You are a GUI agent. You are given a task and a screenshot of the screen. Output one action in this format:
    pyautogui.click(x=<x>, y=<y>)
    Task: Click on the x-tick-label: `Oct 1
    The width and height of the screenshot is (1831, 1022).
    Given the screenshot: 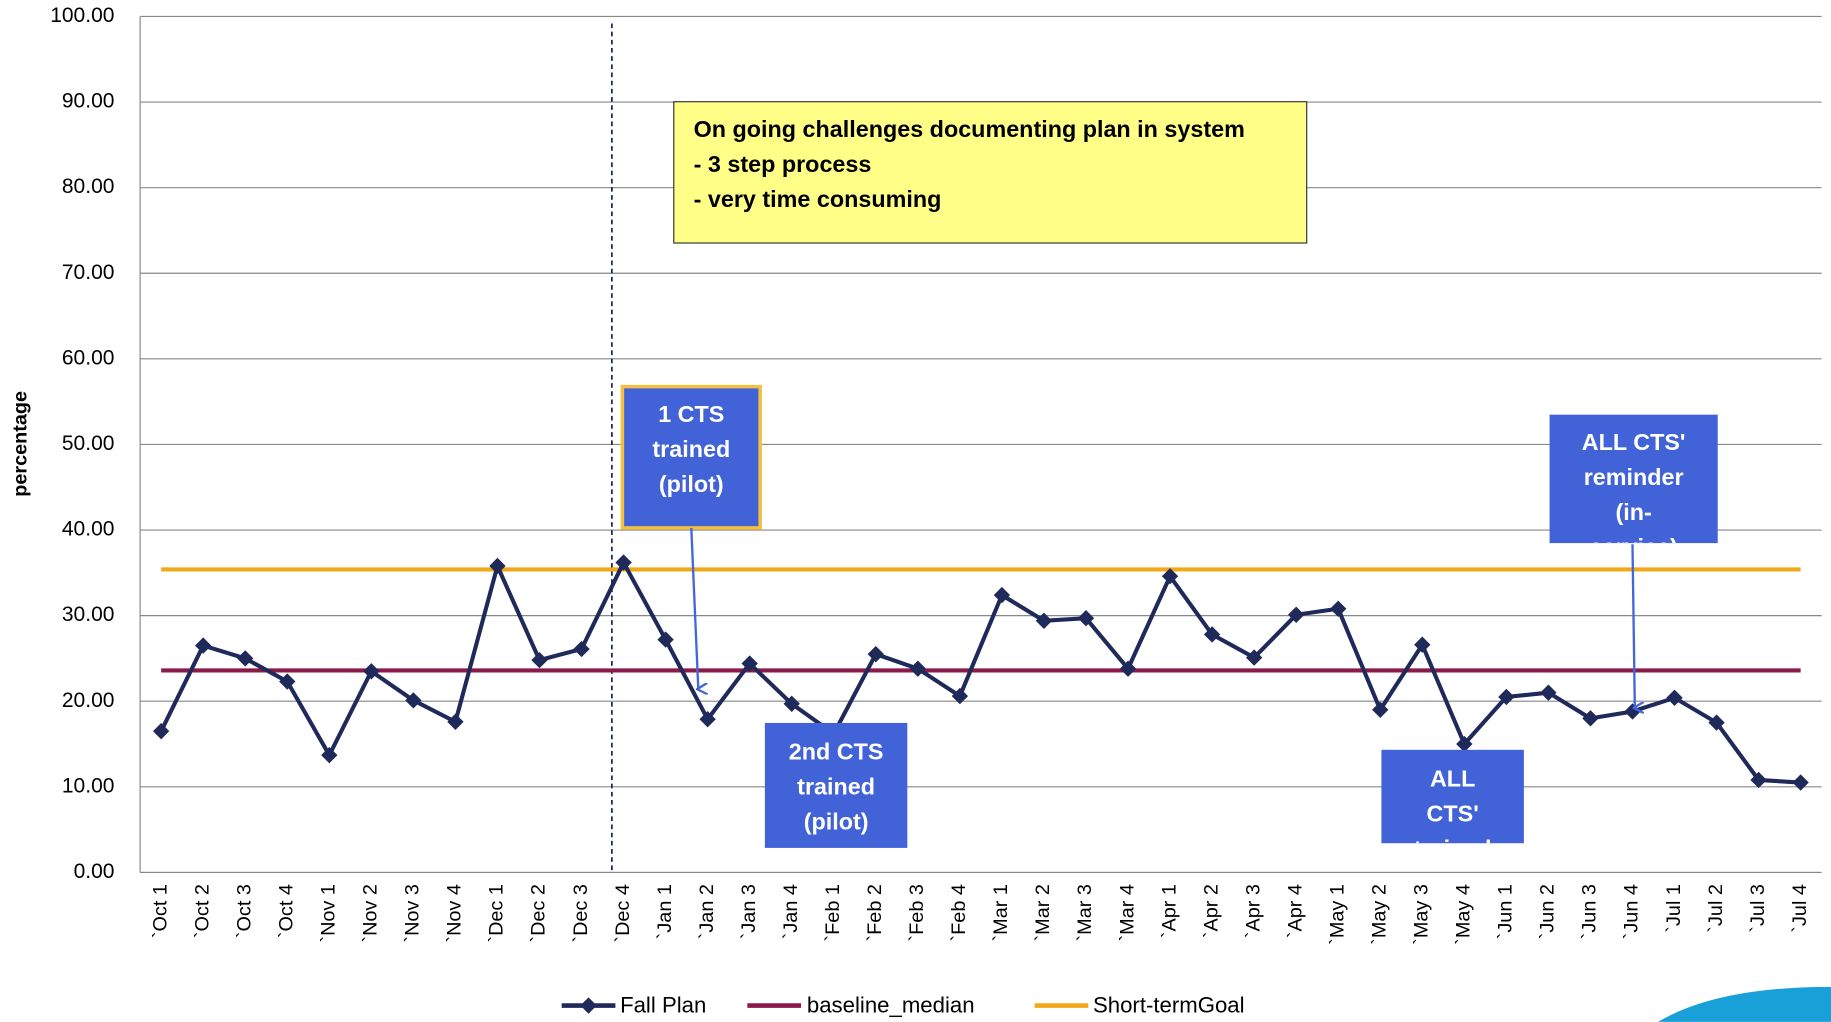 What is the action you would take?
    pyautogui.click(x=160, y=911)
    